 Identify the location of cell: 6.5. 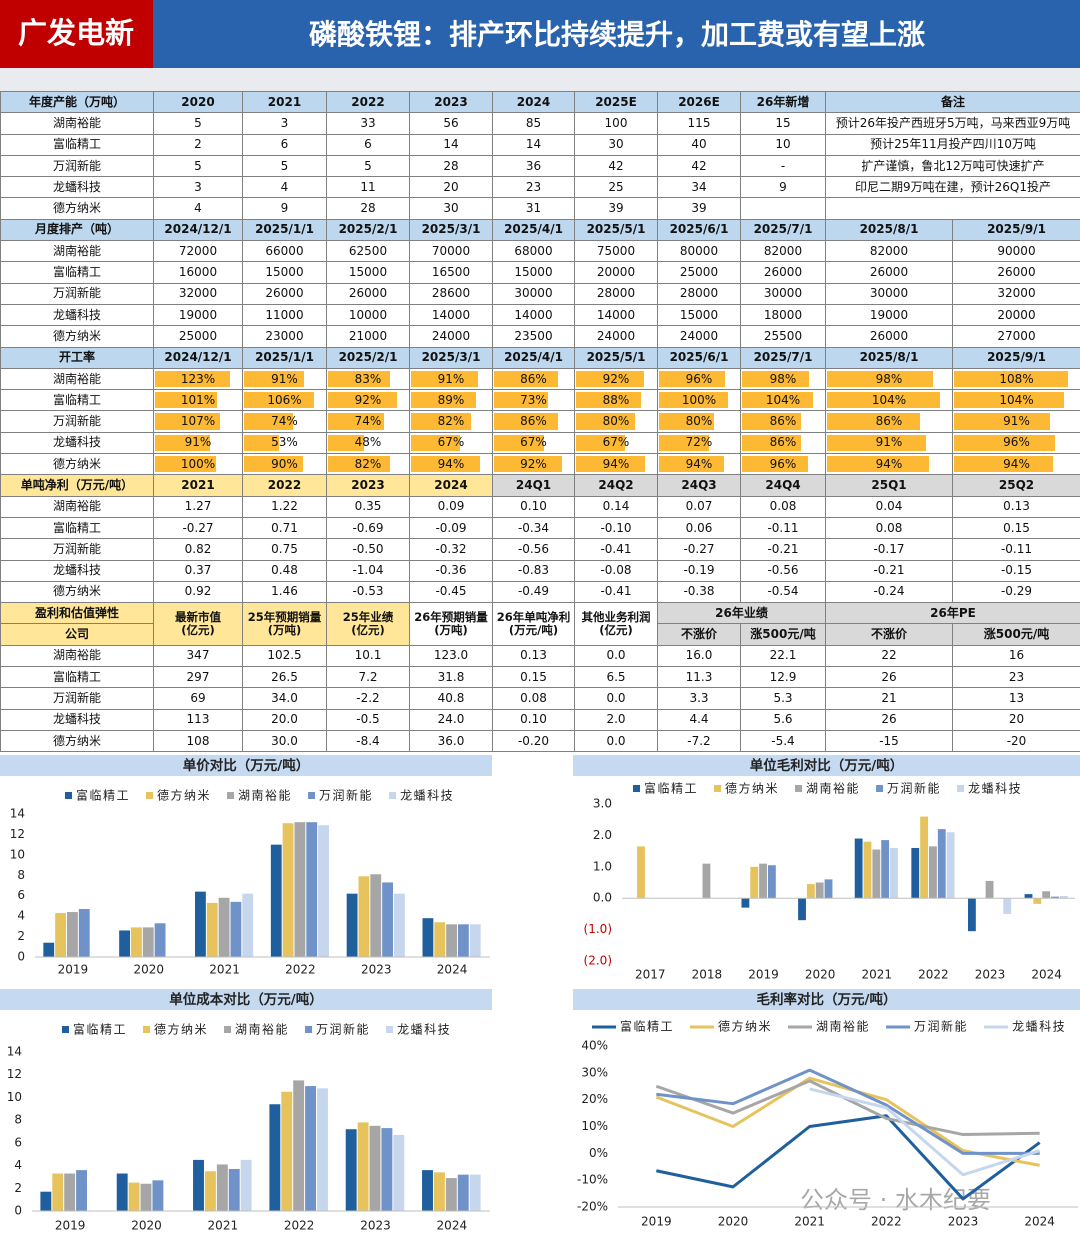
(616, 677).